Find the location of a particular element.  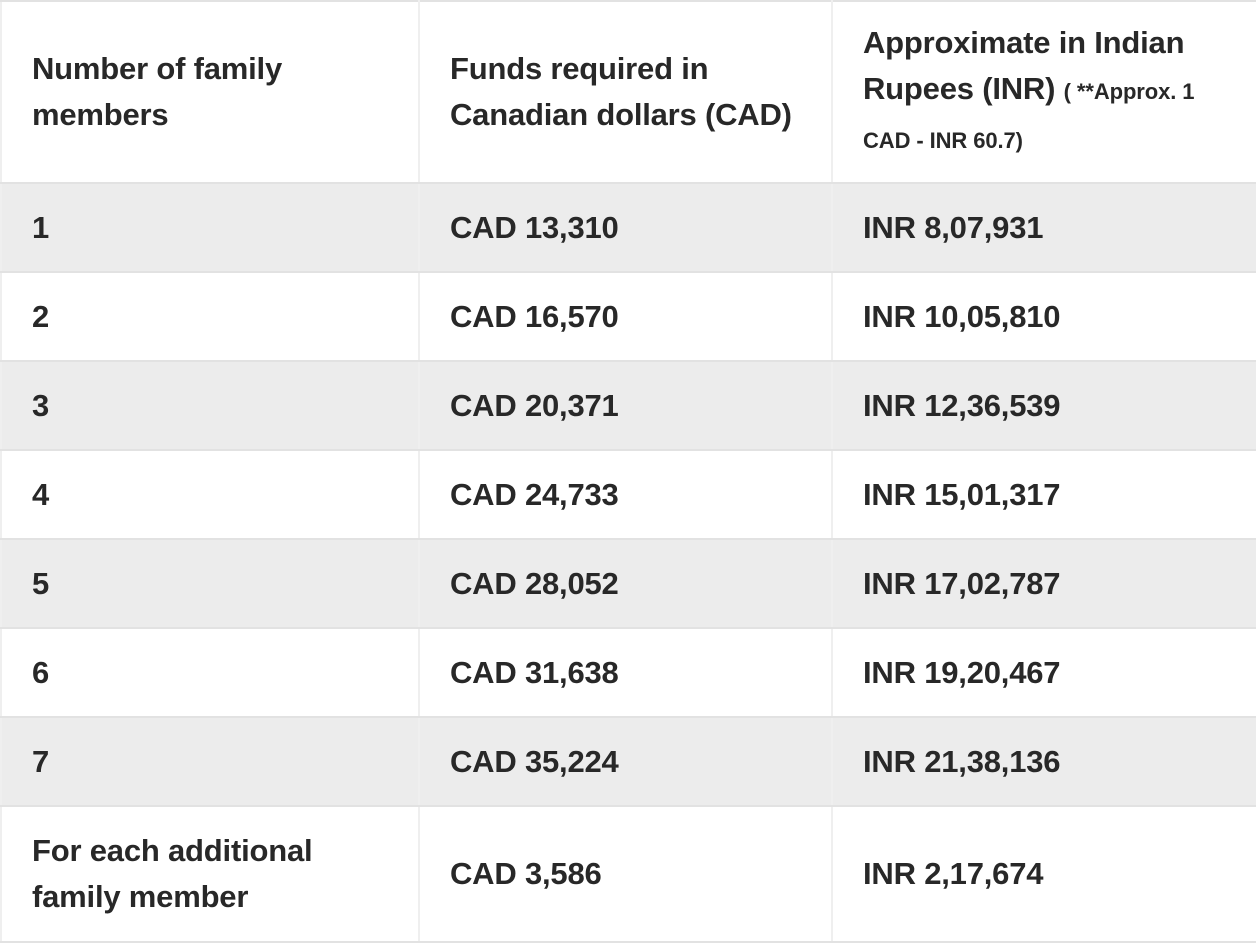

inr-cell: INR 19,20,467 is located at coordinates (1043, 672).